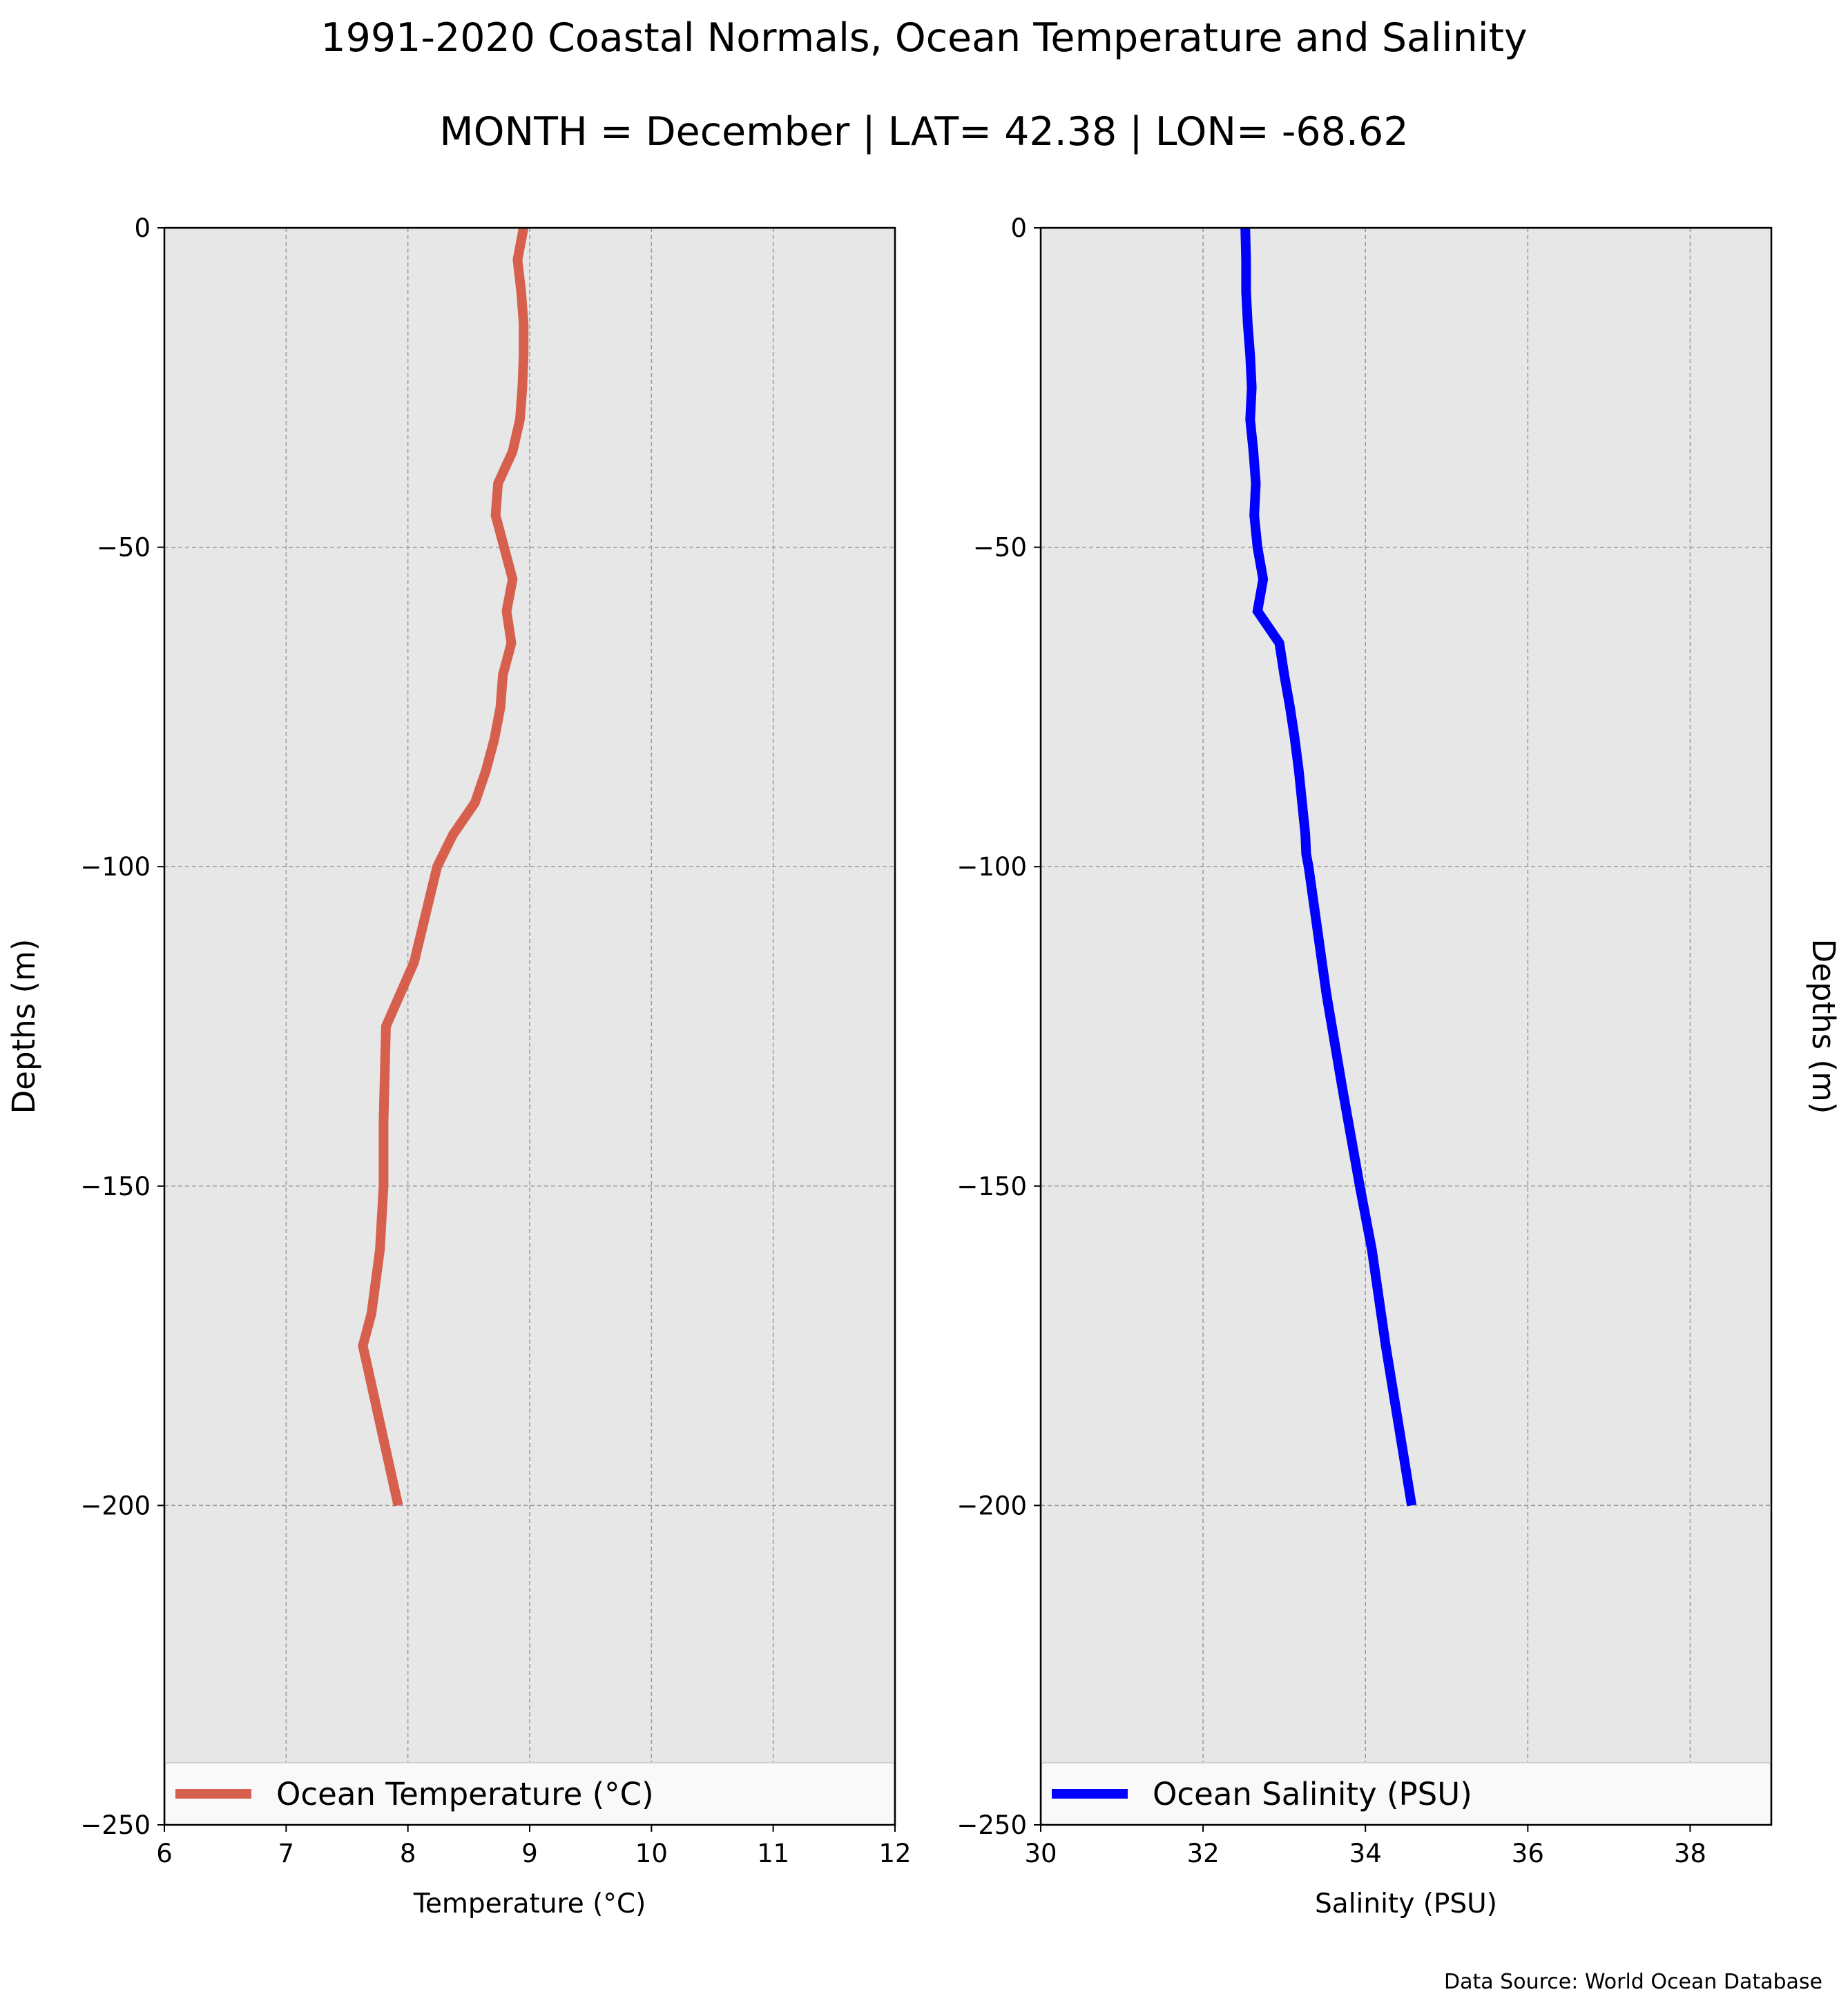 The width and height of the screenshot is (1848, 2003). Describe the element at coordinates (443, 867) in the screenshot. I see `temperature-line` at that location.